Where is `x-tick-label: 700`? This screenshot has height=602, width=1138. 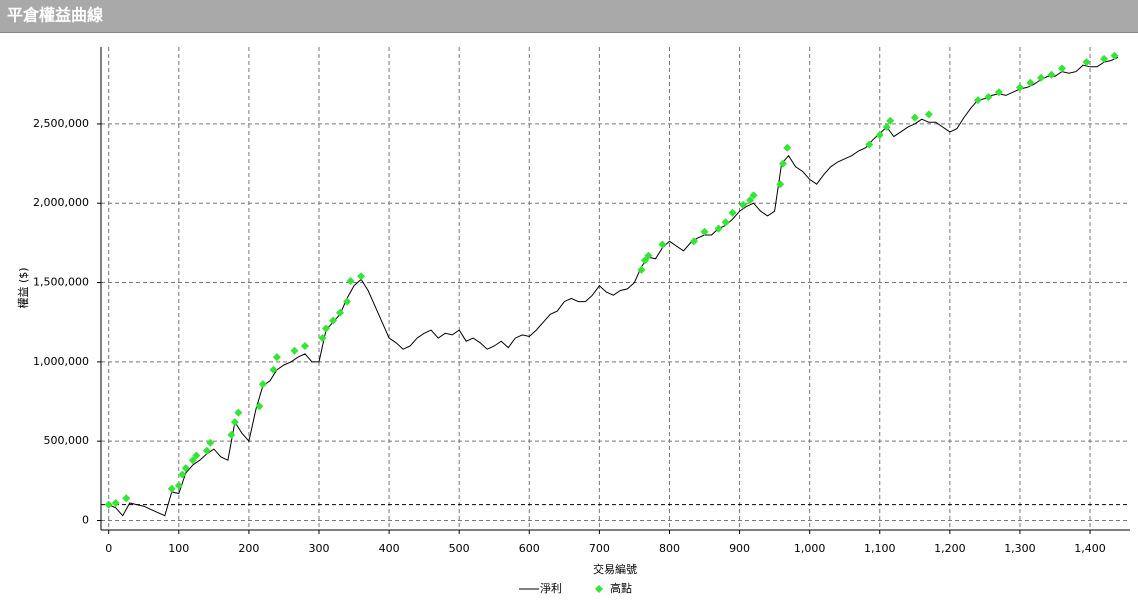 x-tick-label: 700 is located at coordinates (599, 548).